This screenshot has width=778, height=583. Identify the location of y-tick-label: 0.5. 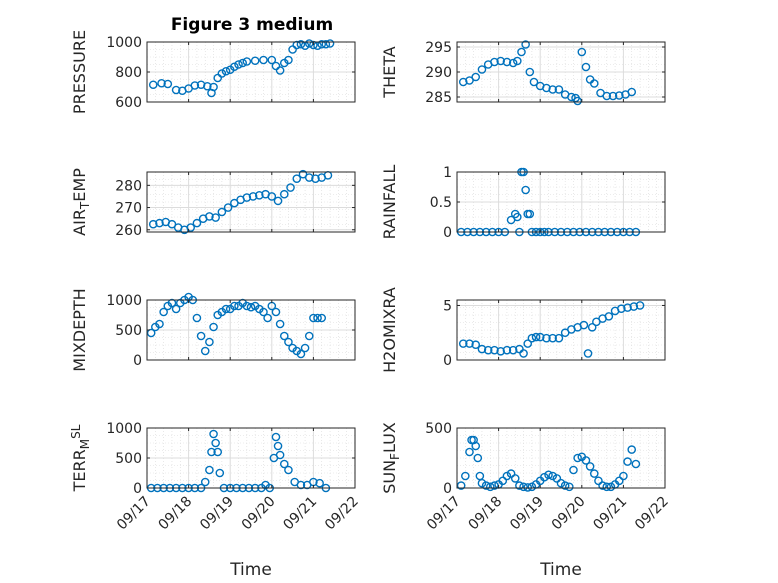
(441, 203).